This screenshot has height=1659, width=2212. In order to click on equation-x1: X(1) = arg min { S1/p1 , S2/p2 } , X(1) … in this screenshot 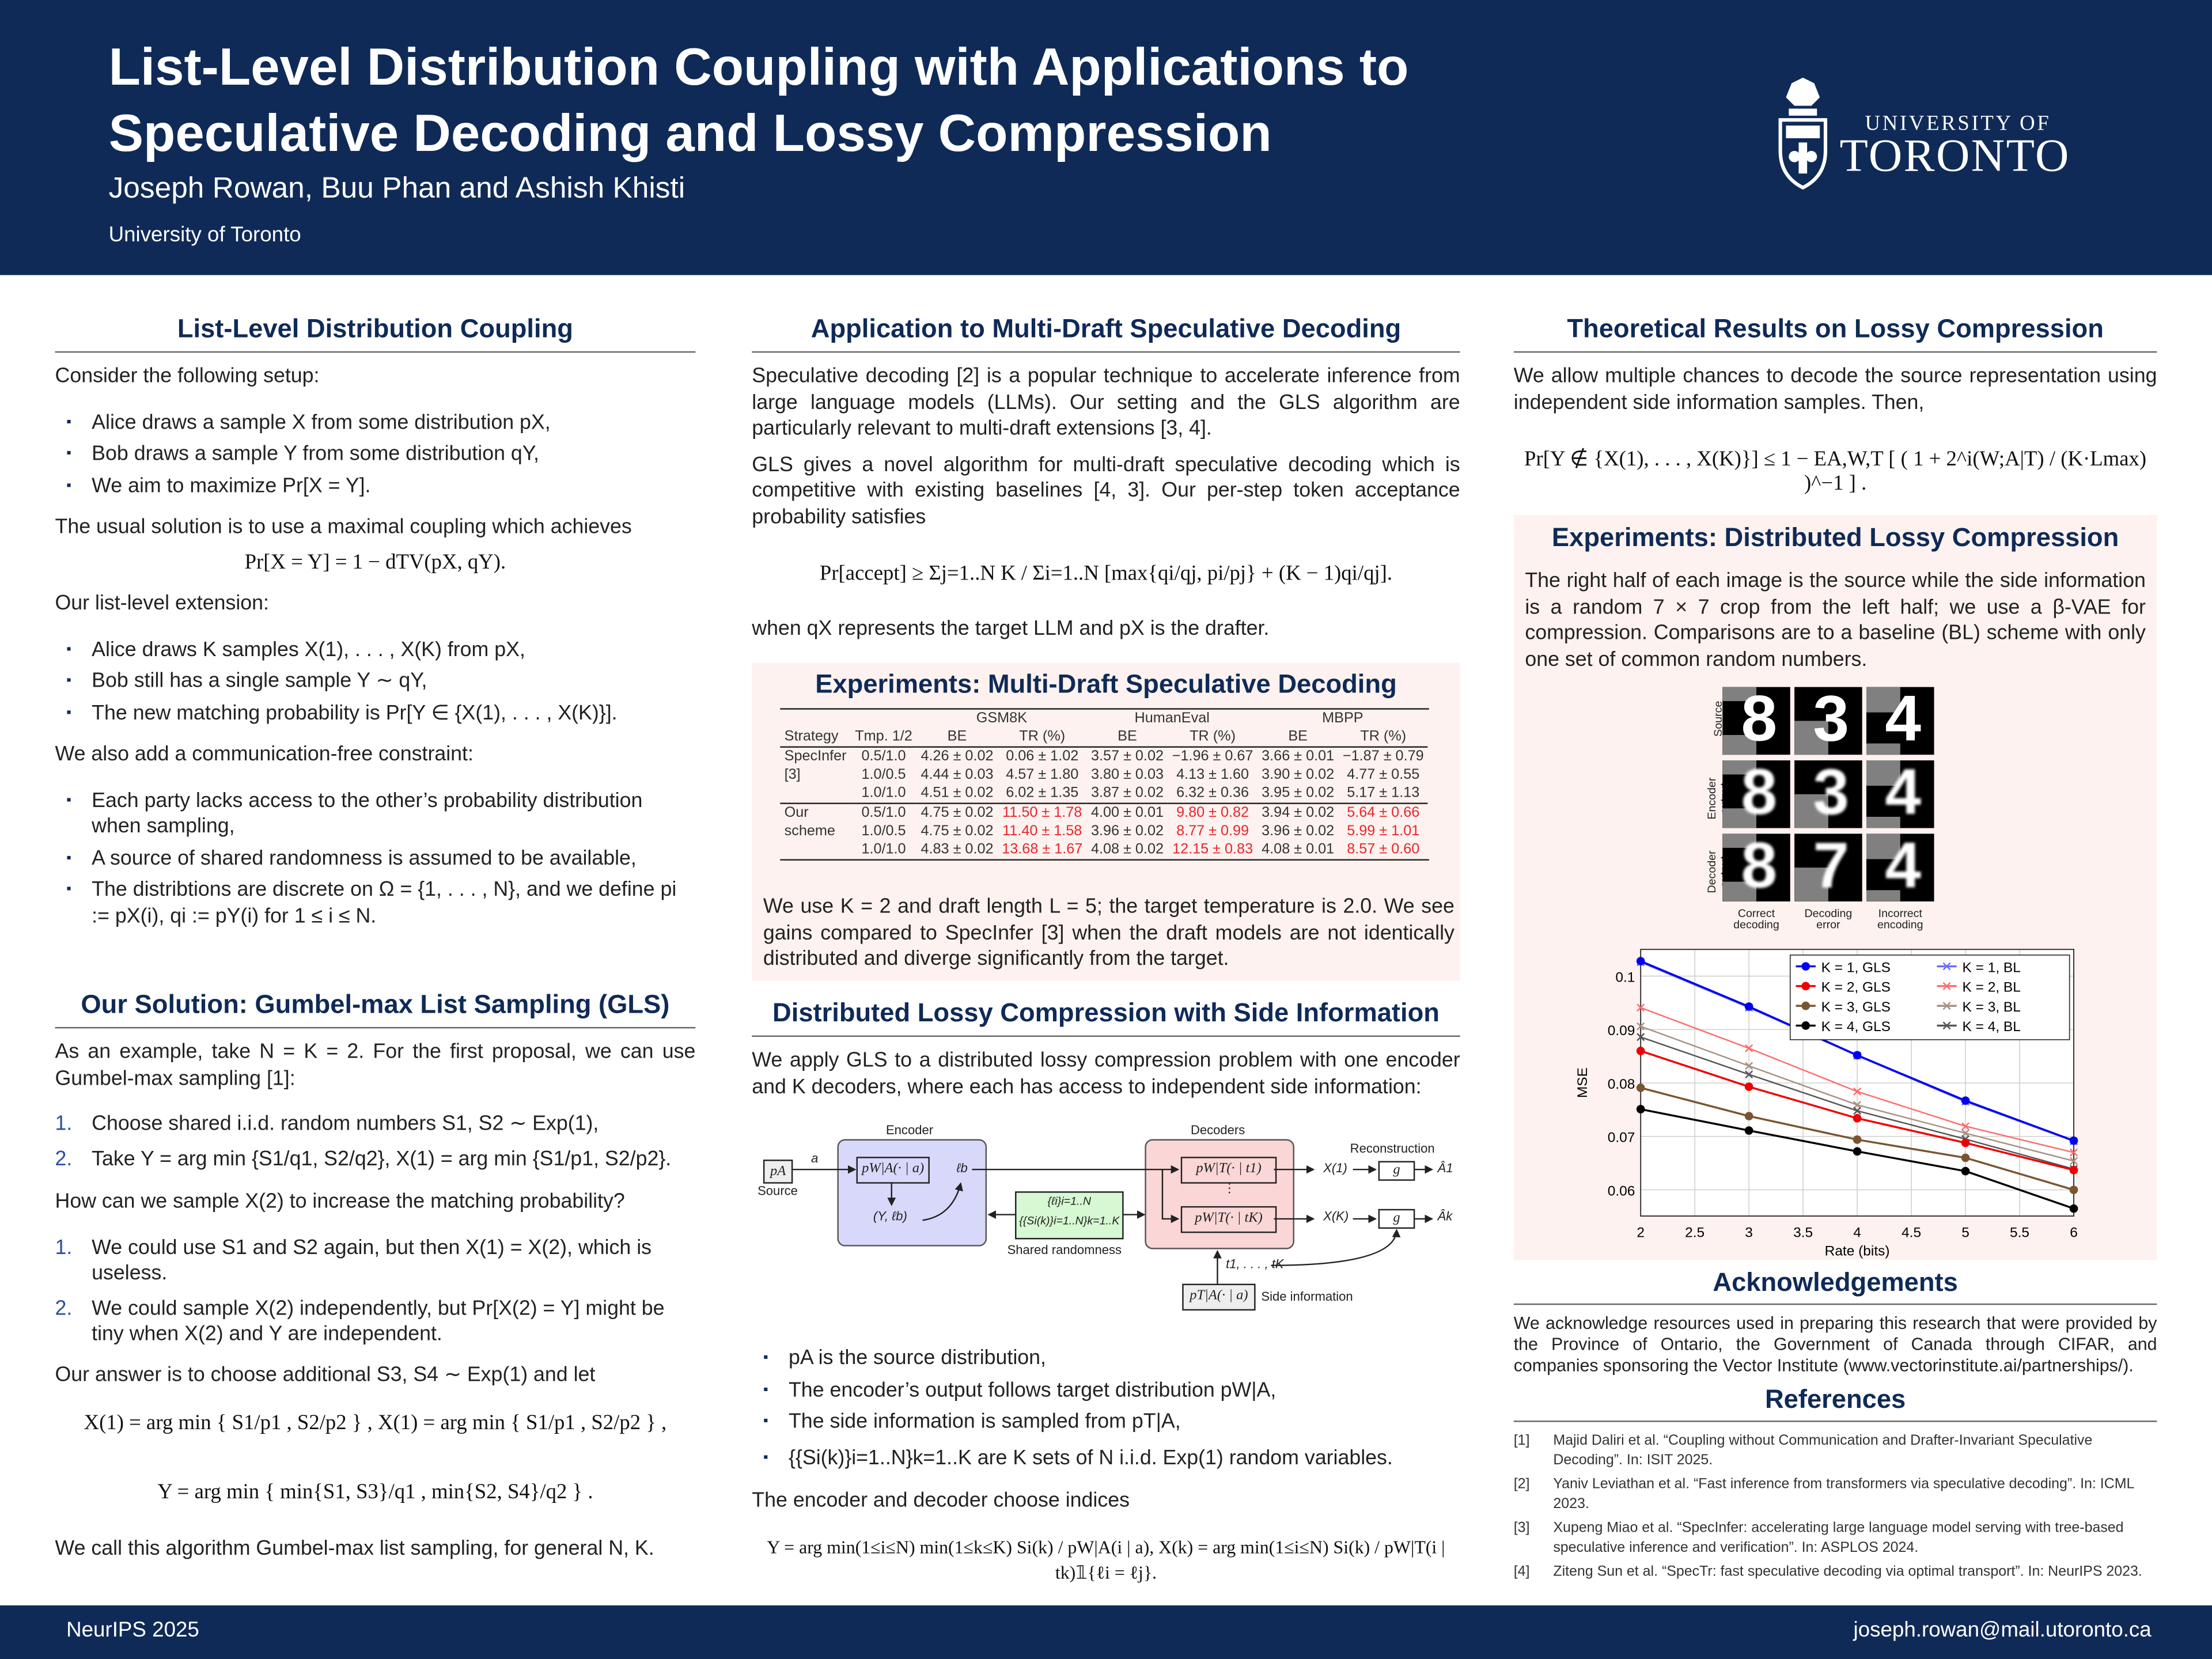, I will do `click(375, 1423)`.